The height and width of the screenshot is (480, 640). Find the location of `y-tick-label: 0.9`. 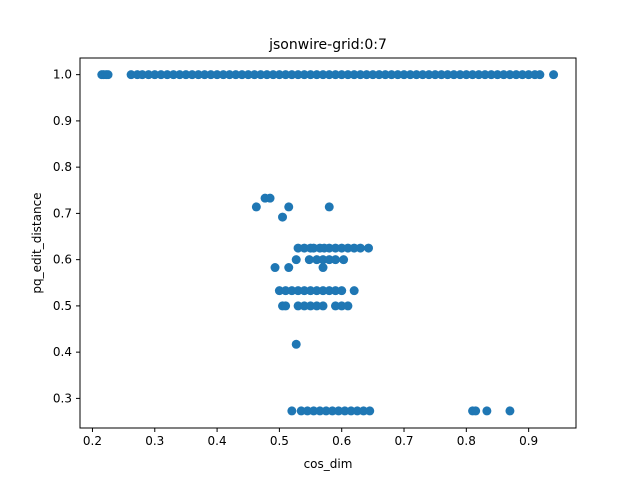

y-tick-label: 0.9 is located at coordinates (62, 121).